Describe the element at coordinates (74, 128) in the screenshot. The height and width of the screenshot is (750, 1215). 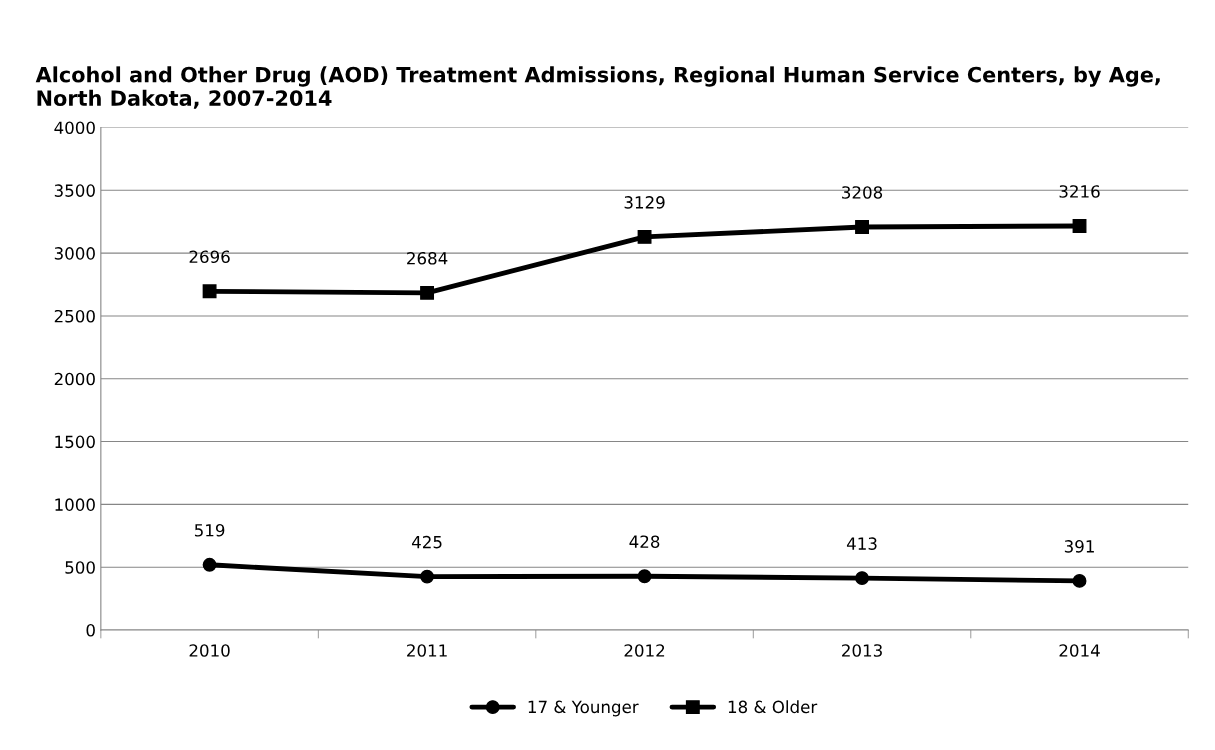
I see `y-tick-label: 4000` at that location.